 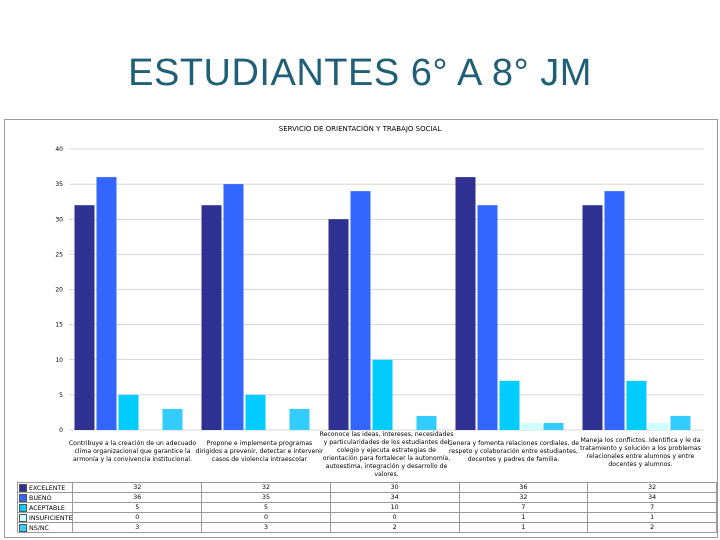 What do you see at coordinates (59, 254) in the screenshot?
I see `y-tick-label: 25` at bounding box center [59, 254].